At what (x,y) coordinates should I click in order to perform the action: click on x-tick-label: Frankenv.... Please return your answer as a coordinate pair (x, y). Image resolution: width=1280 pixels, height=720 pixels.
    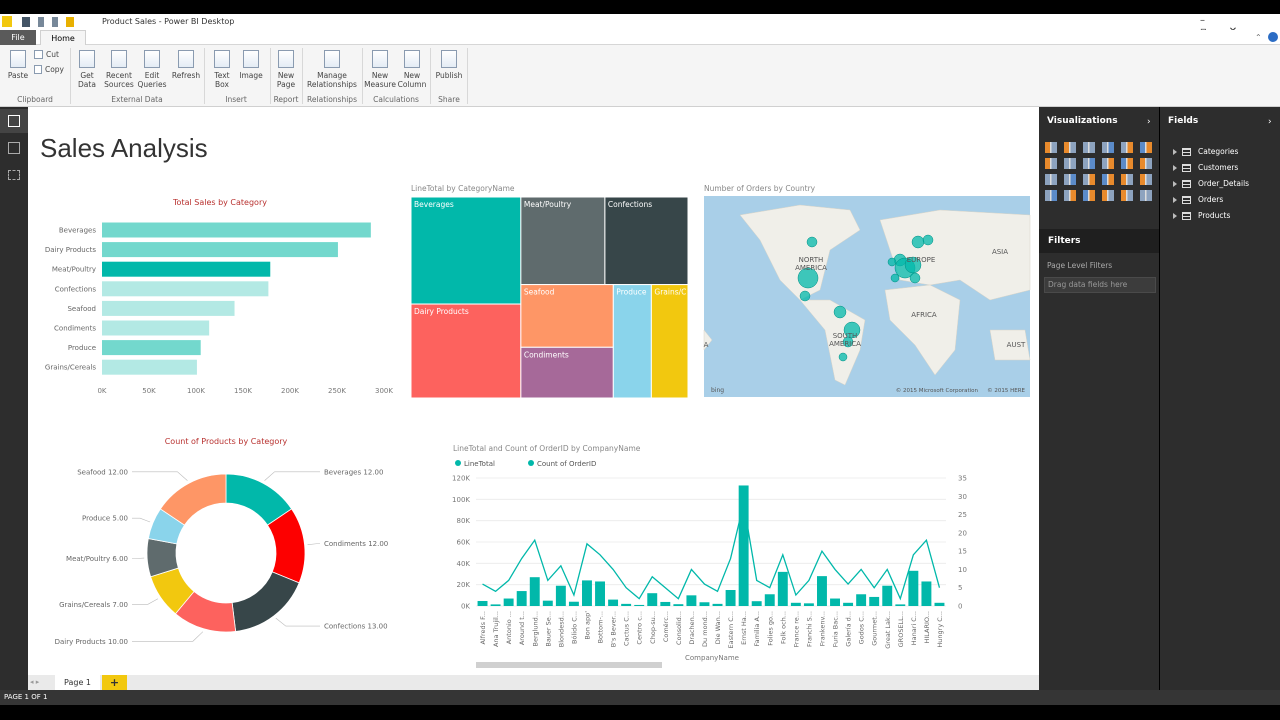
    Looking at the image, I should click on (822, 628).